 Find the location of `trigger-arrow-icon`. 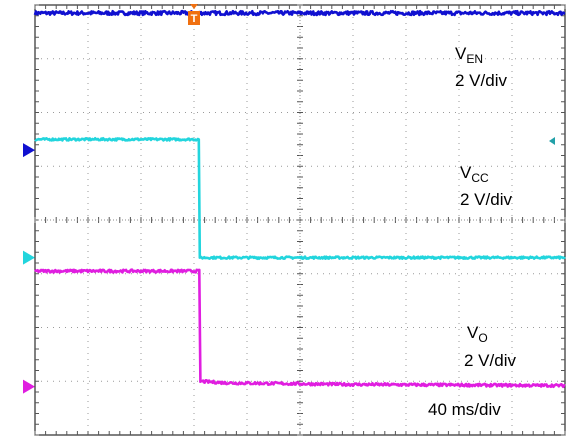

trigger-arrow-icon is located at coordinates (194, 6).